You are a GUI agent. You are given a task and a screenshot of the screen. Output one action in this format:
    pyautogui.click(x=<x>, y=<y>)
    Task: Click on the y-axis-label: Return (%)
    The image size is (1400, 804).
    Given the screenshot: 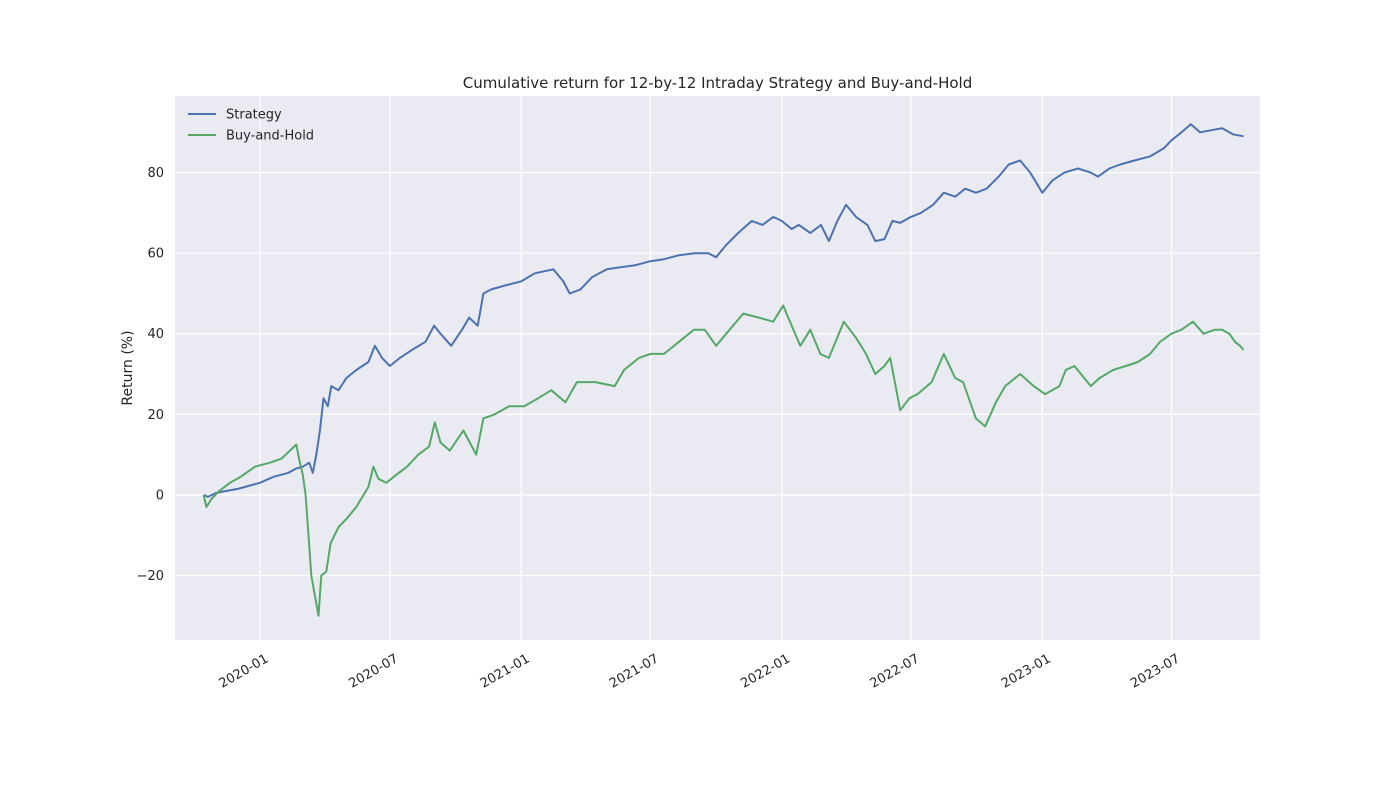 What is the action you would take?
    pyautogui.click(x=128, y=367)
    